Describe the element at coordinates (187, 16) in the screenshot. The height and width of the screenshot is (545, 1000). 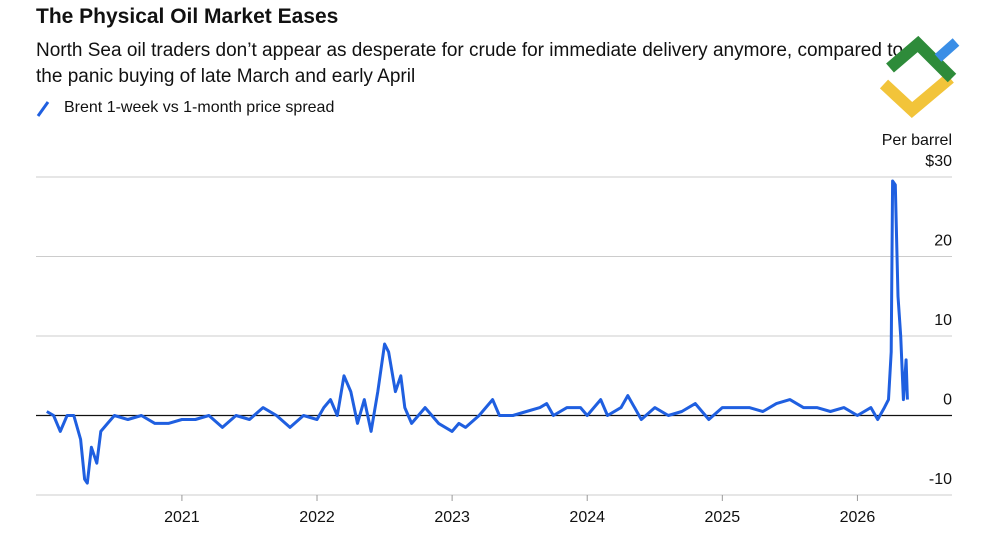
I see `chart-title: The Physical Oil Market Eases` at that location.